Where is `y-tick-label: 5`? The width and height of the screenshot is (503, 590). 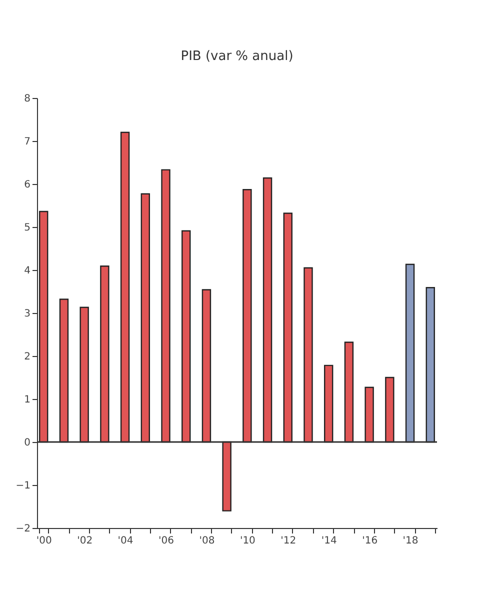 y-tick-label: 5 is located at coordinates (27, 228).